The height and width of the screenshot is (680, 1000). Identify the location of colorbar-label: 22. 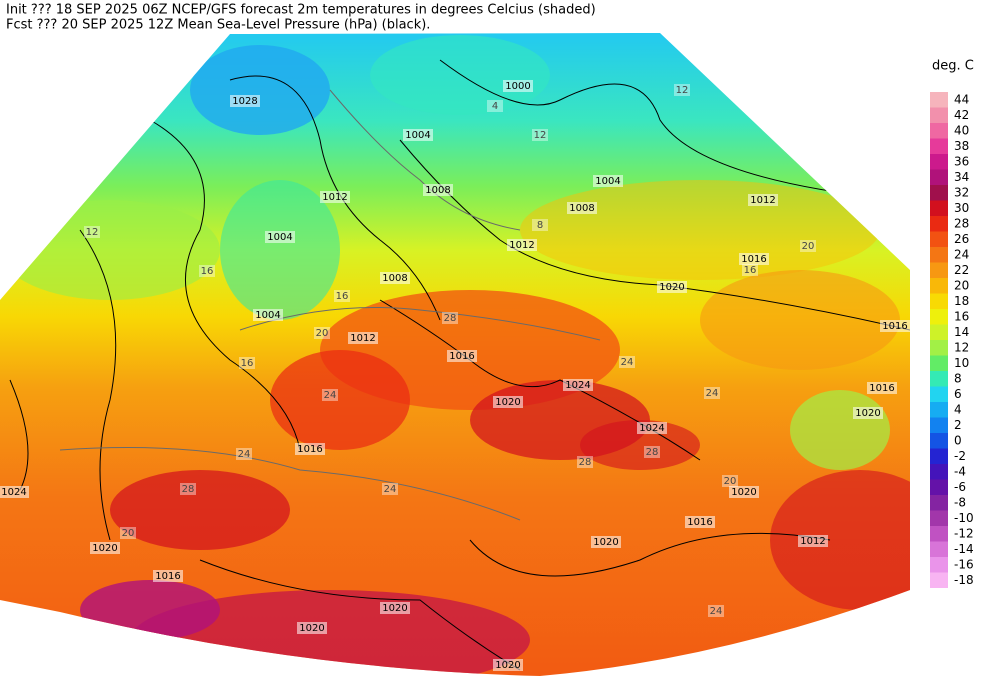
(961, 270).